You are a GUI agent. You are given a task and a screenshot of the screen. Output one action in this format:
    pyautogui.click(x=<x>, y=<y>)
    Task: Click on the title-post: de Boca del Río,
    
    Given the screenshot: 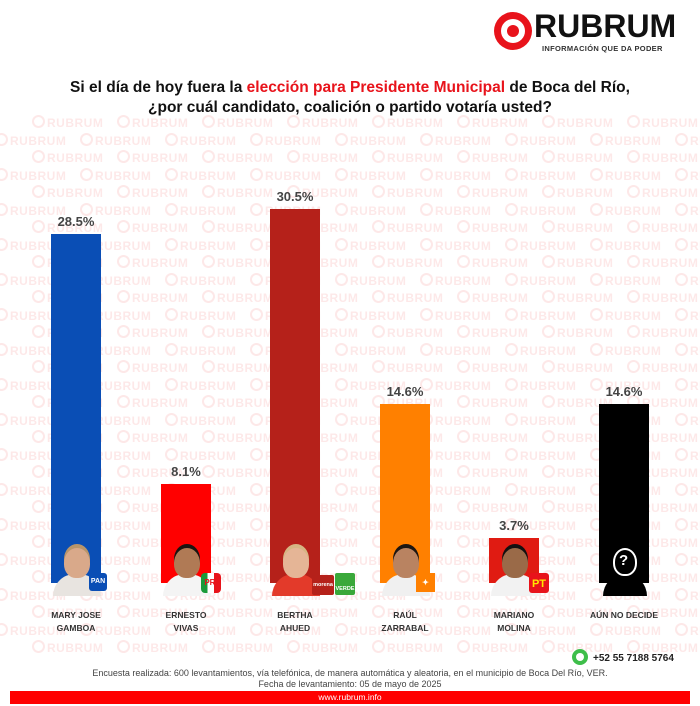 What is the action you would take?
    pyautogui.click(x=567, y=87)
    